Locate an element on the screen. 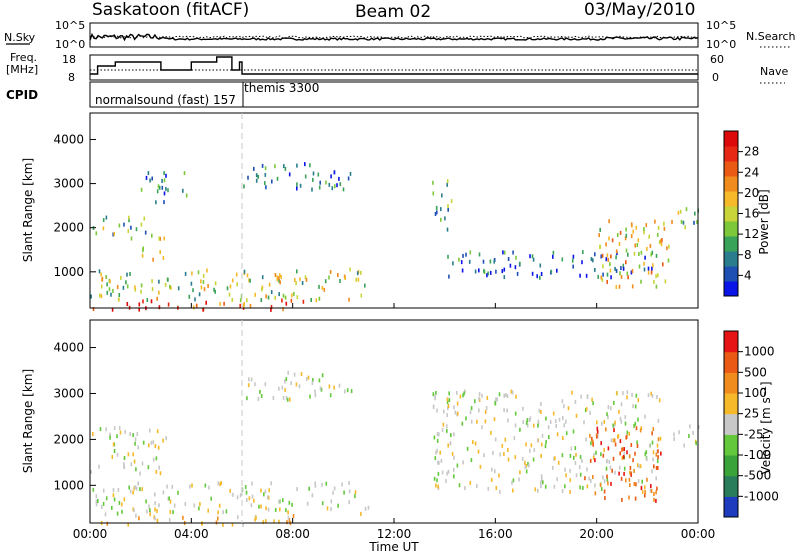 The width and height of the screenshot is (800, 554). velocity-colorbar: 1000 500 100 25 -25 -100 -500 -1000 is located at coordinates (751, 424).